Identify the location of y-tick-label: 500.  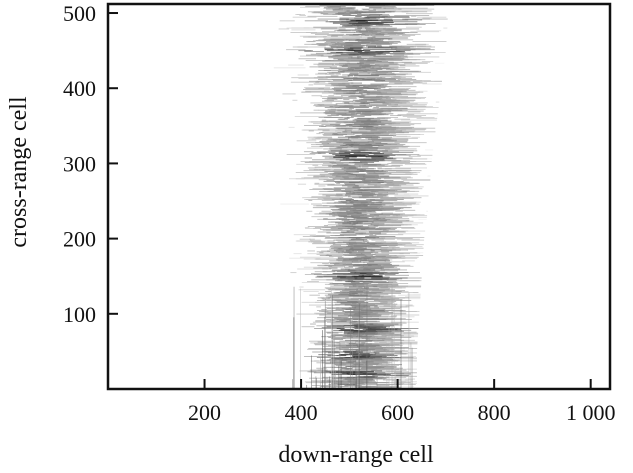
(79, 13).